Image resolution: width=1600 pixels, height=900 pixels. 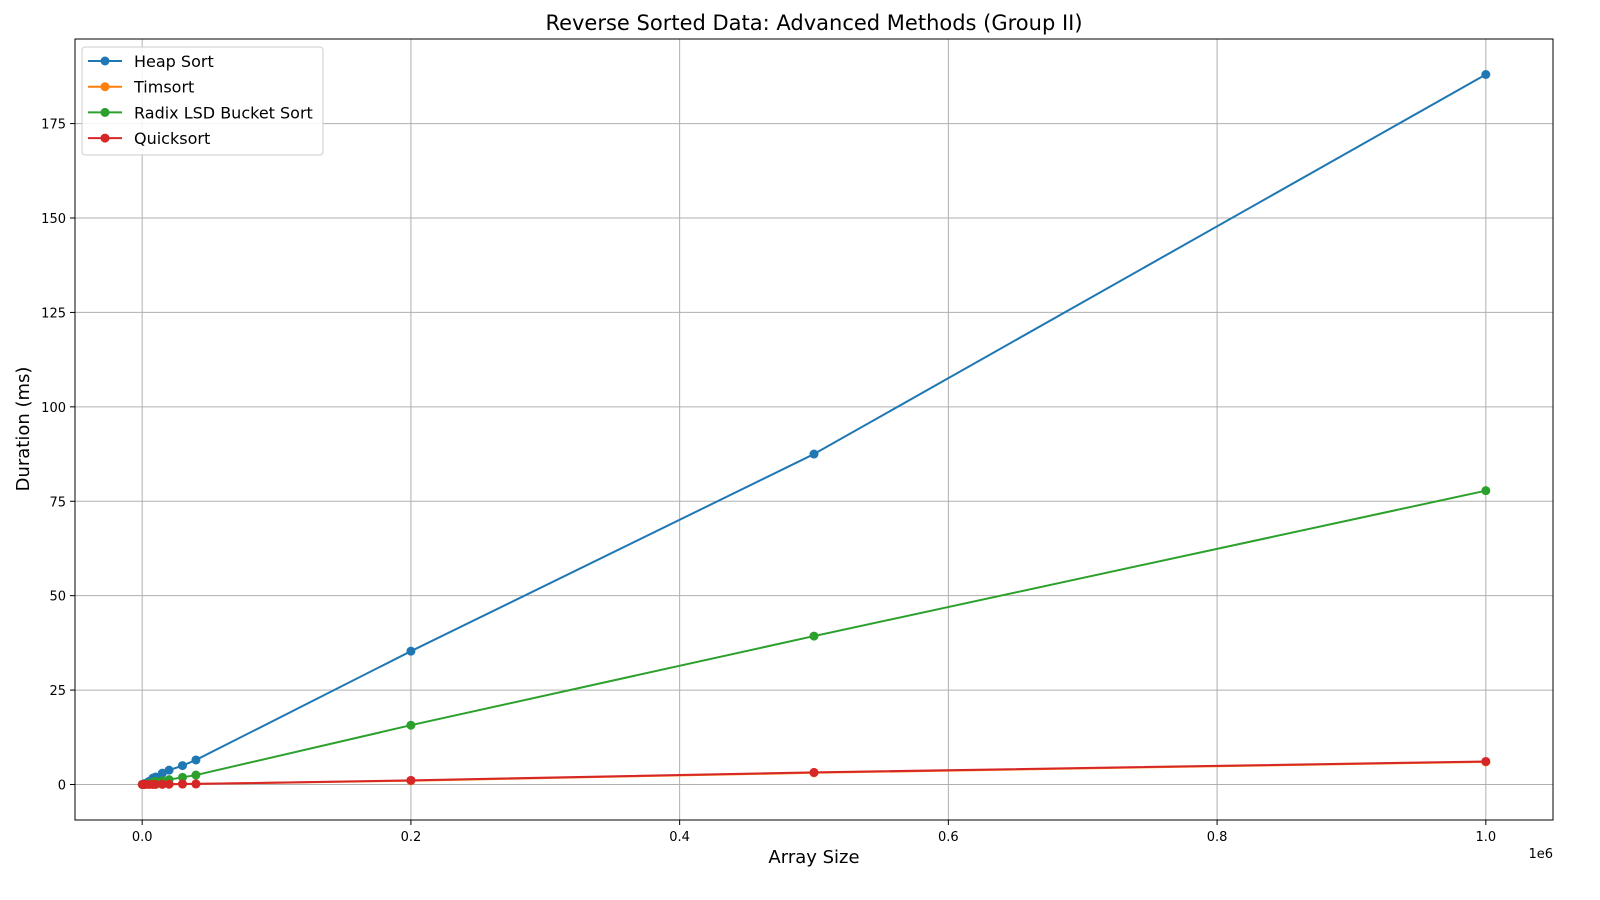 I want to click on legend-entry-radix-lsd-bucket-sort: Radix LSD Bucket Sort, so click(x=200, y=112).